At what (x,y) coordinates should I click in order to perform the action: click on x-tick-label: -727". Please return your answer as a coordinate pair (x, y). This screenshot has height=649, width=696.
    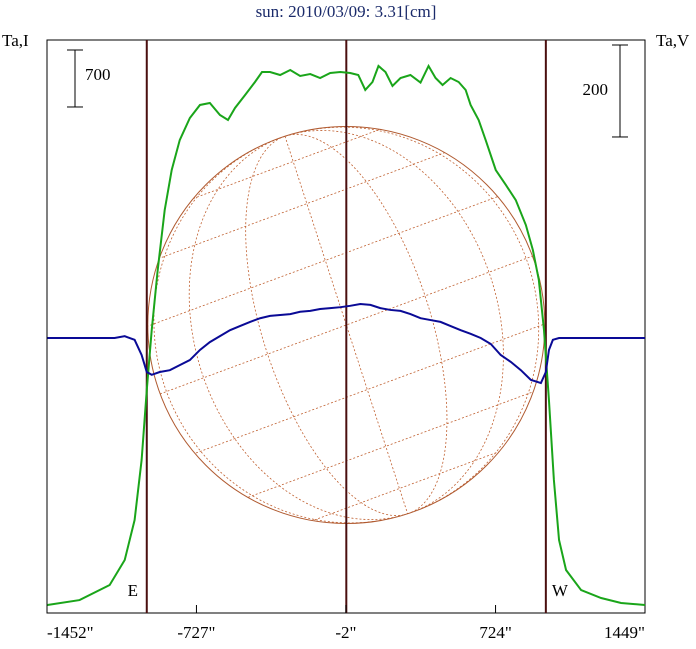
    Looking at the image, I should click on (196, 632).